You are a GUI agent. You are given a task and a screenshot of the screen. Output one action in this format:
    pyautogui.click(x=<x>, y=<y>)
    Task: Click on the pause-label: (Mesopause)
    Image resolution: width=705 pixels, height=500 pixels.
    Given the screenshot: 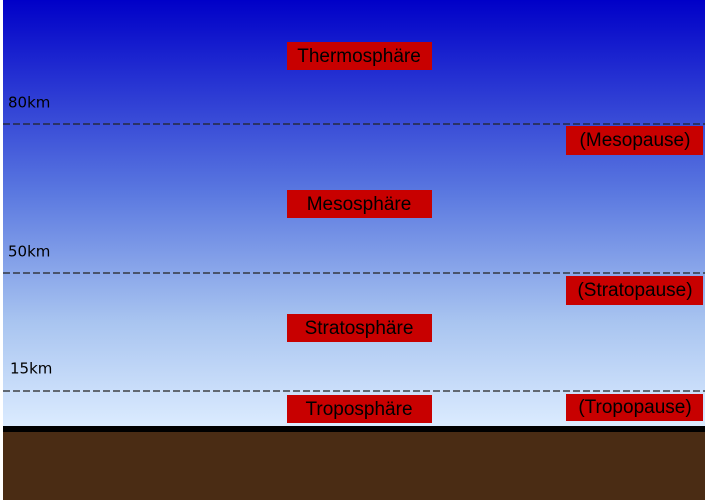 What is the action you would take?
    pyautogui.click(x=635, y=140)
    